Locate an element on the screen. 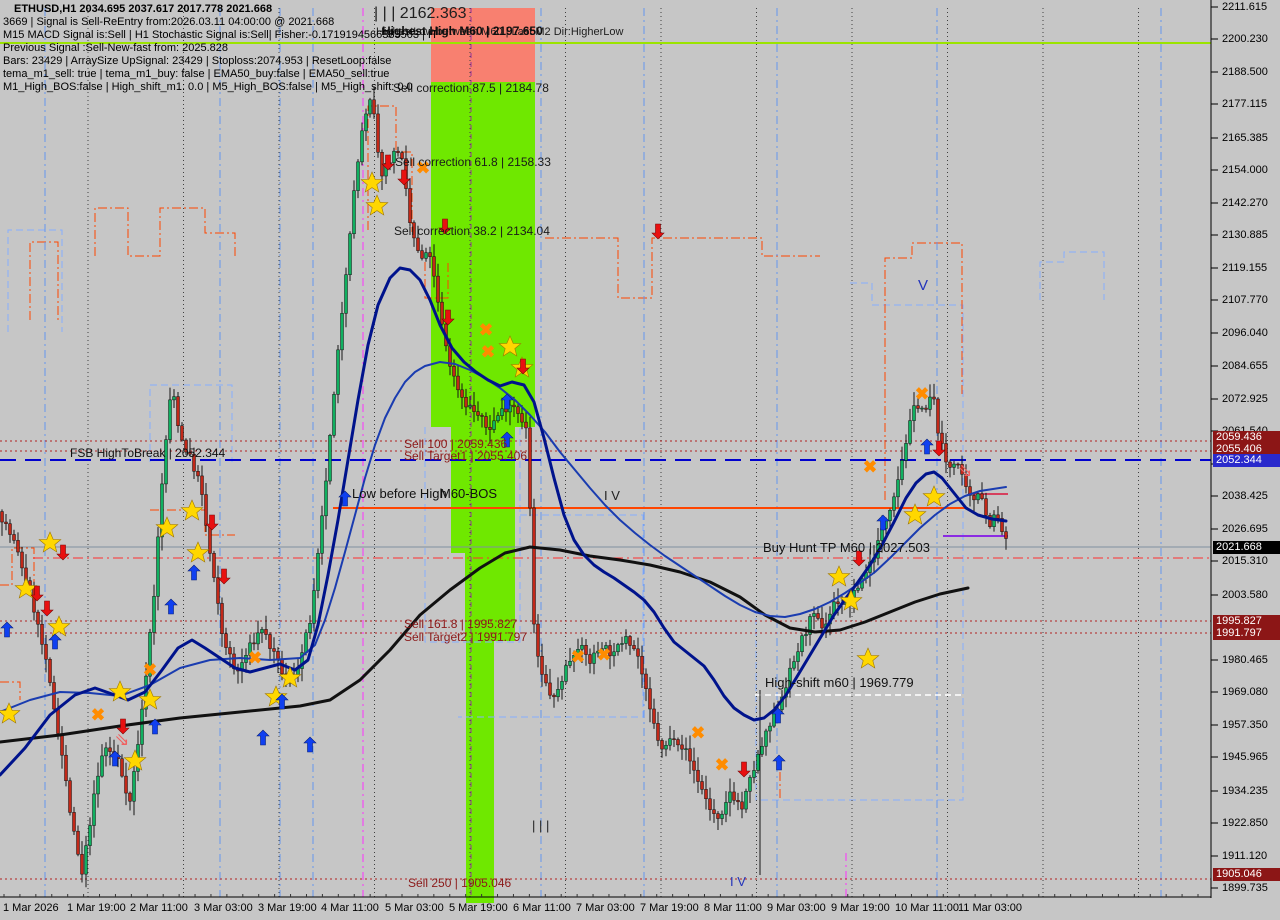 This screenshot has height=920, width=1280. chart-annotation: V is located at coordinates (923, 285).